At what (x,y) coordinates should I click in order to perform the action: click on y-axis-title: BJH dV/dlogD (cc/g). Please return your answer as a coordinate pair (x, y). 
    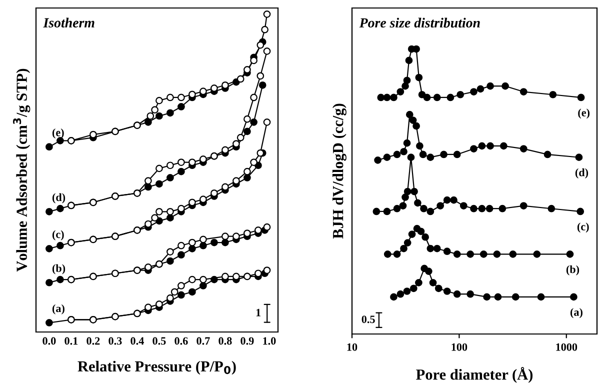
    Looking at the image, I should click on (339, 171).